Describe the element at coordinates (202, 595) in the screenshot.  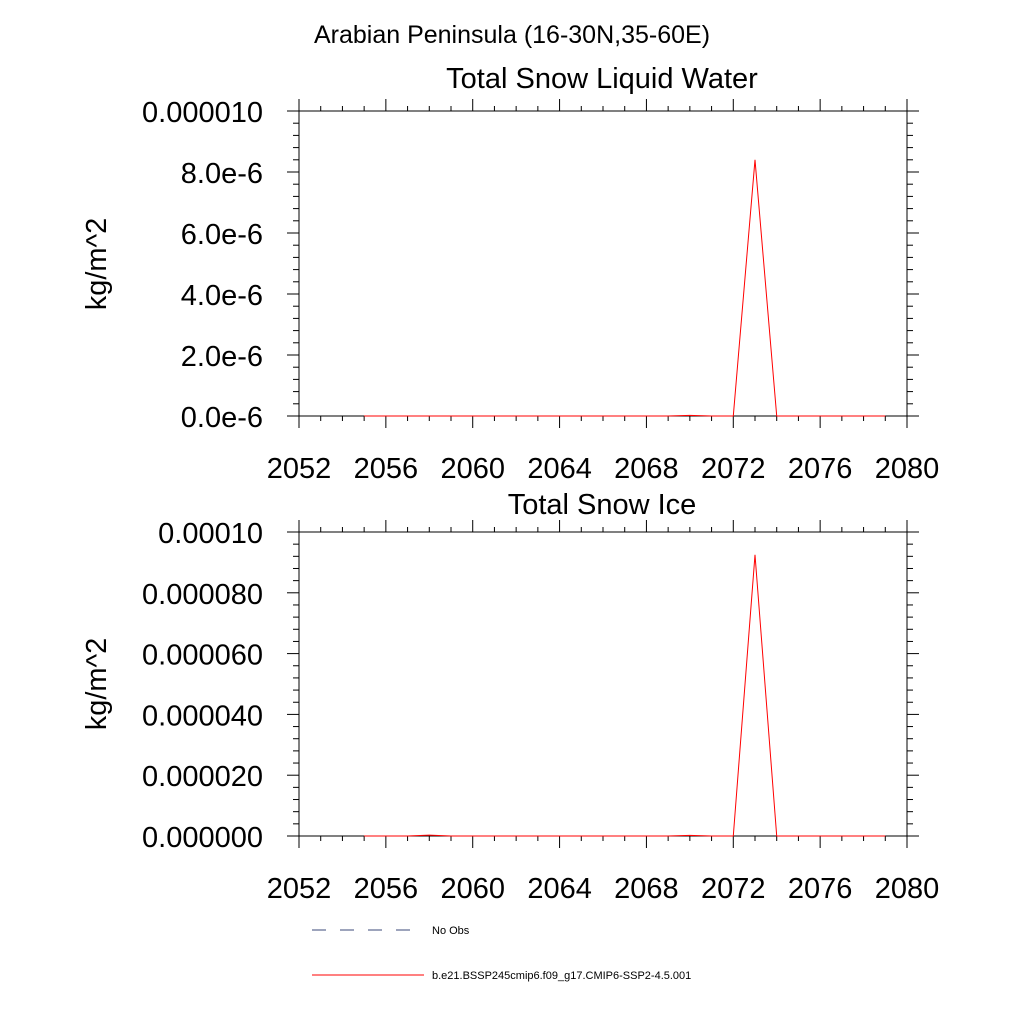
I see `y-tick-label: 0.000080` at that location.